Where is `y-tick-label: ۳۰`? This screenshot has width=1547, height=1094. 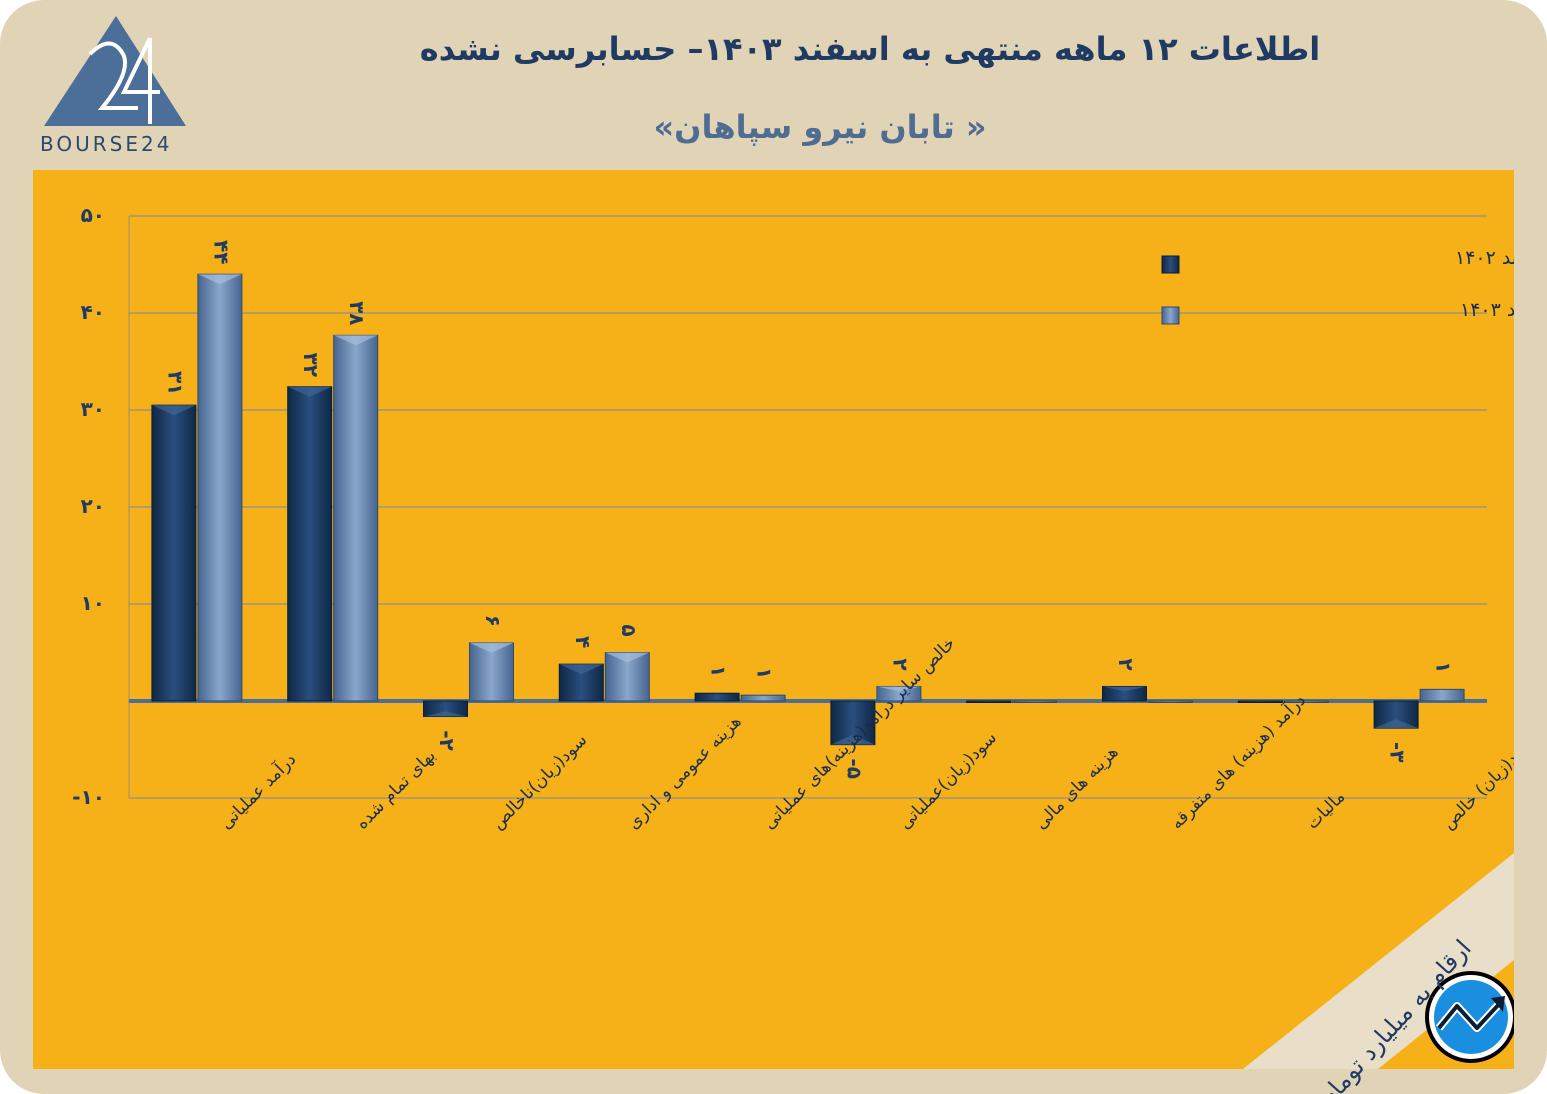
y-tick-label: ۳۰ is located at coordinates (93, 409).